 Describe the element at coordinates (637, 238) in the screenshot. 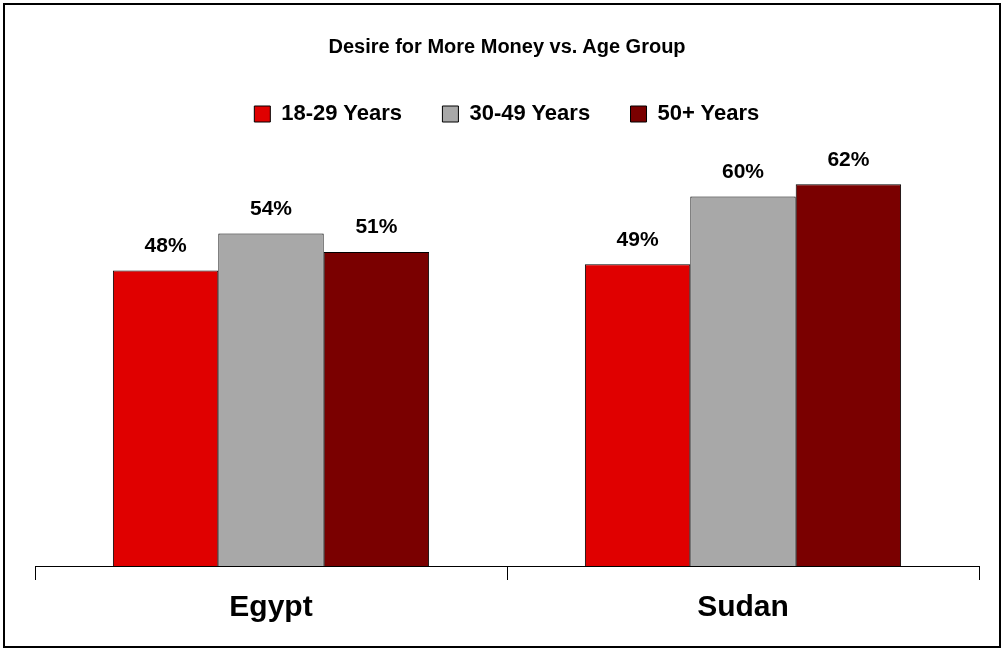

I see `data-label: 49%` at that location.